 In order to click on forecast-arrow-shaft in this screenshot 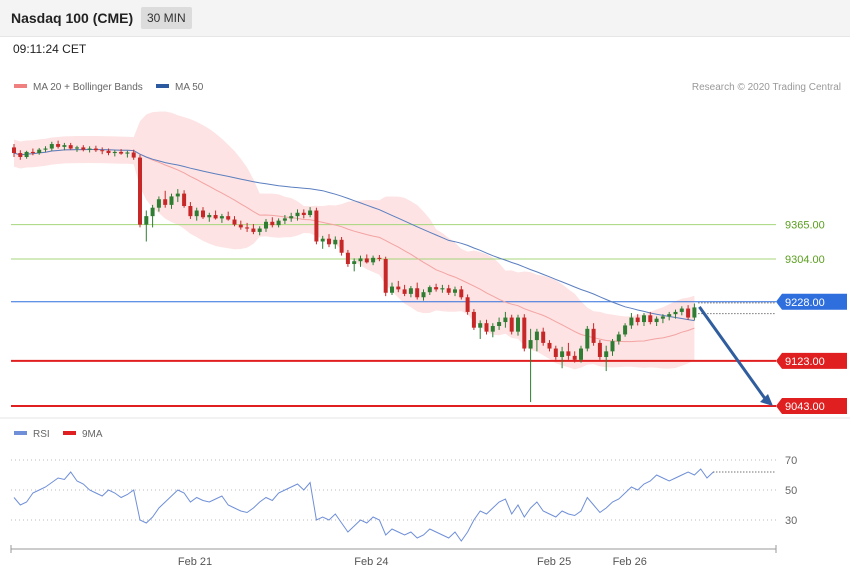, I will do `click(733, 353)`.